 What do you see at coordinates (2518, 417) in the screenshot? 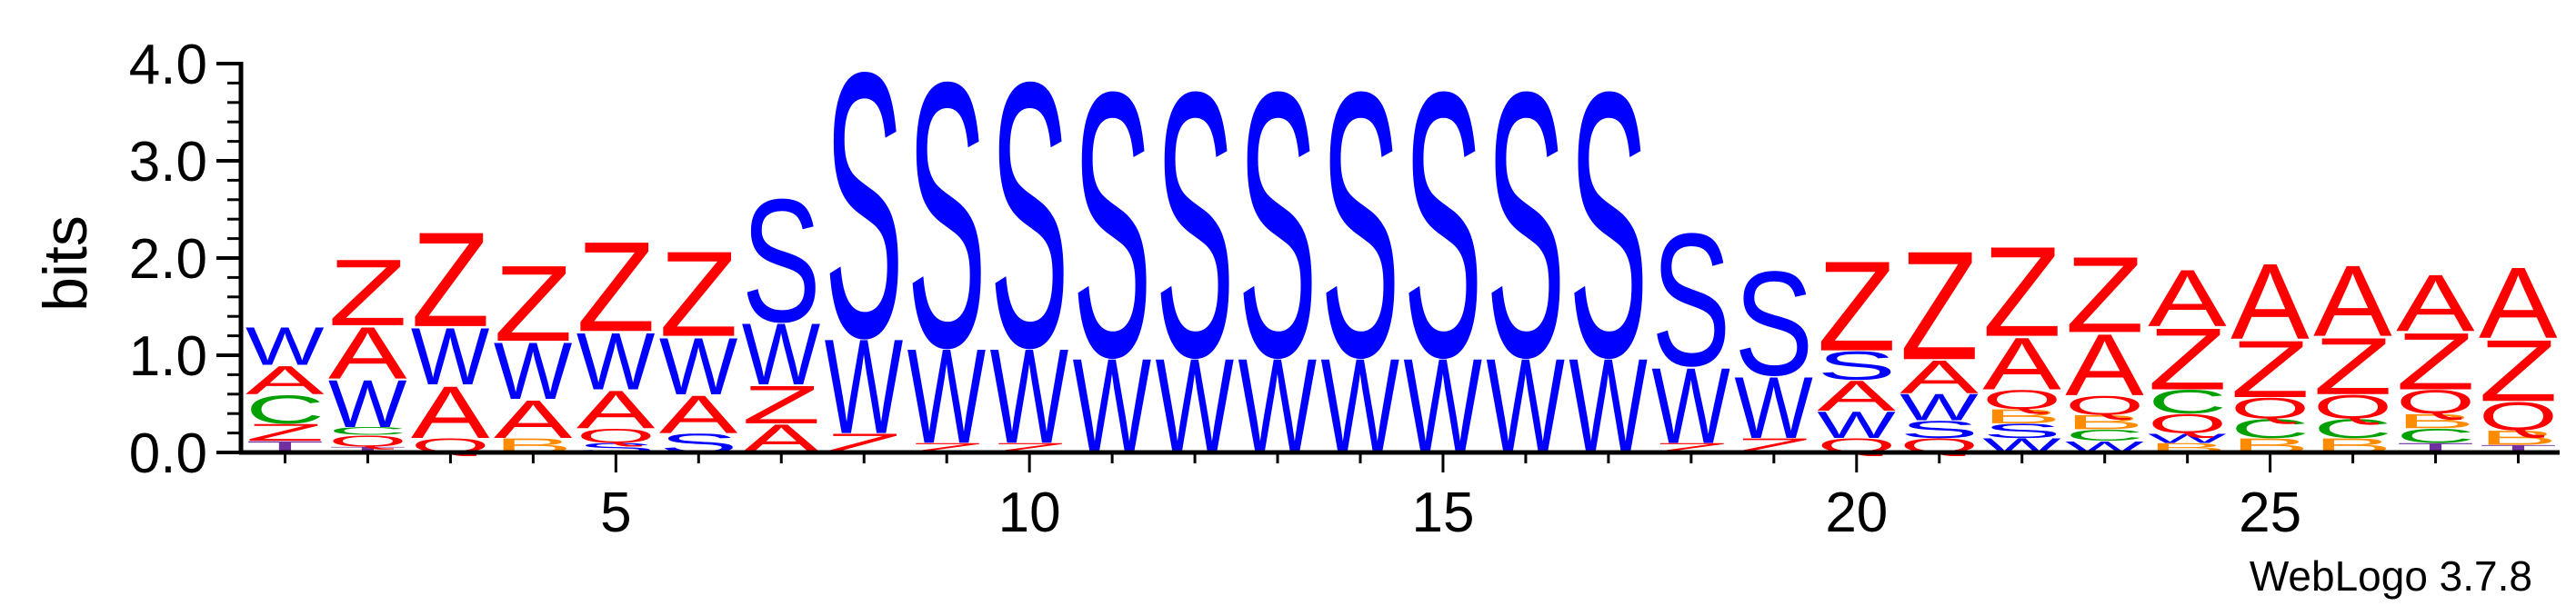
I see `logo-letter-Q-pos-28: Q` at bounding box center [2518, 417].